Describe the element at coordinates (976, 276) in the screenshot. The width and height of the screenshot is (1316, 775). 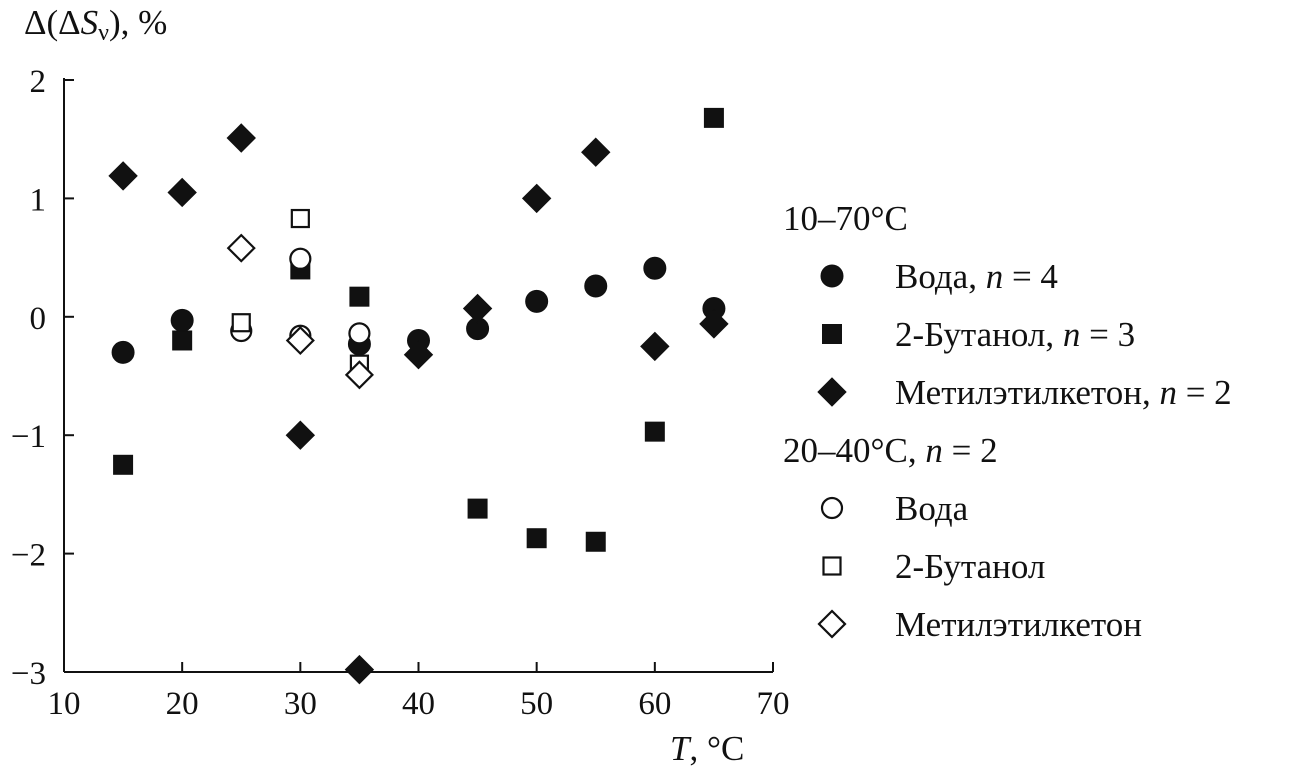
I see `legend-entry-label: Вода, n = 4` at that location.